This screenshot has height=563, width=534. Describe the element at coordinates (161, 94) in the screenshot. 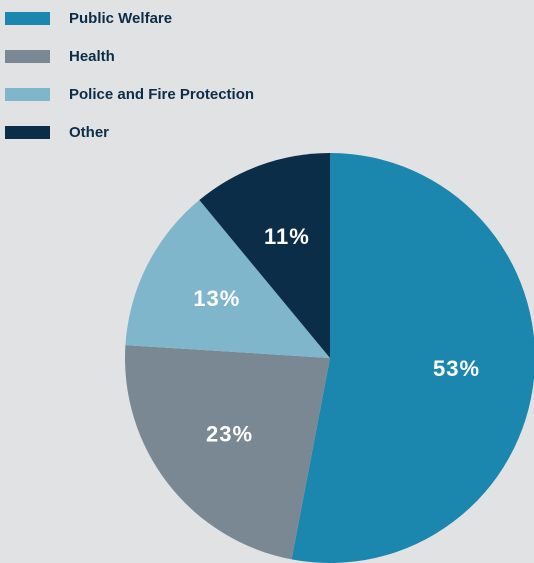

I see `legend-label: Police and Fire Protection` at that location.